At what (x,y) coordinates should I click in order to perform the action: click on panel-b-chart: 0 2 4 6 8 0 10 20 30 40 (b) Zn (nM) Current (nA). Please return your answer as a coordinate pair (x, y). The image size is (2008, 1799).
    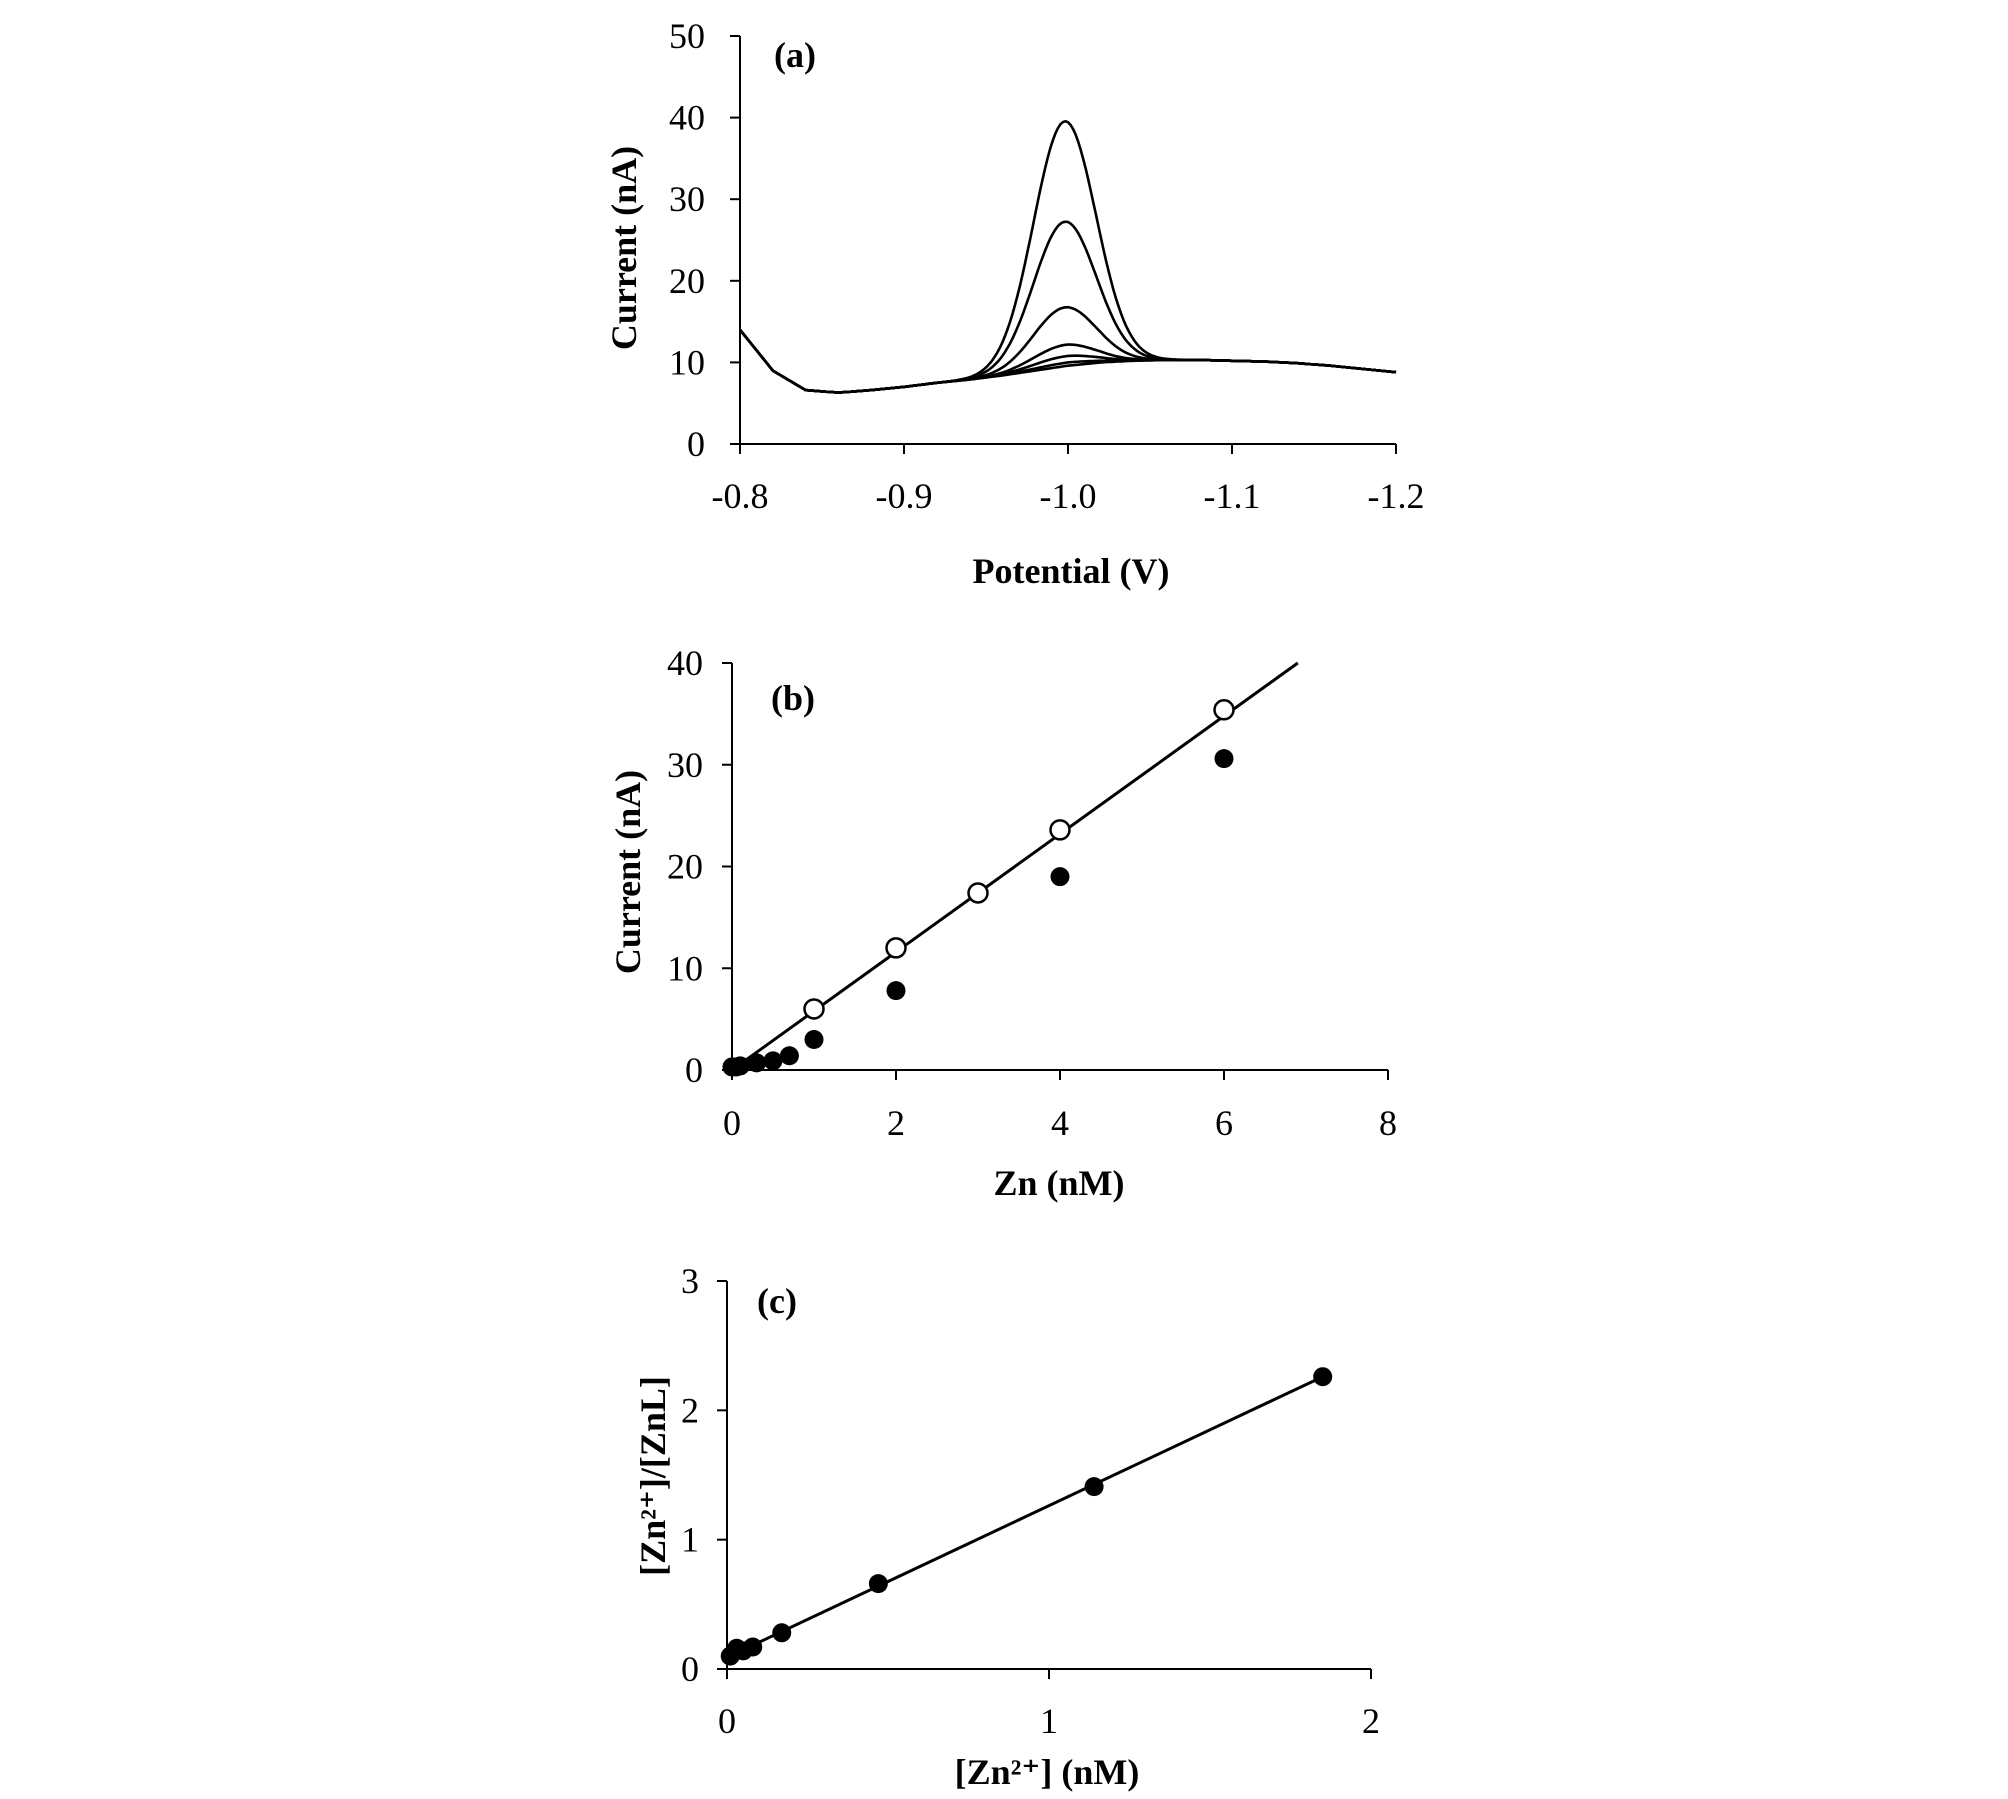
    Looking at the image, I should click on (1002, 923).